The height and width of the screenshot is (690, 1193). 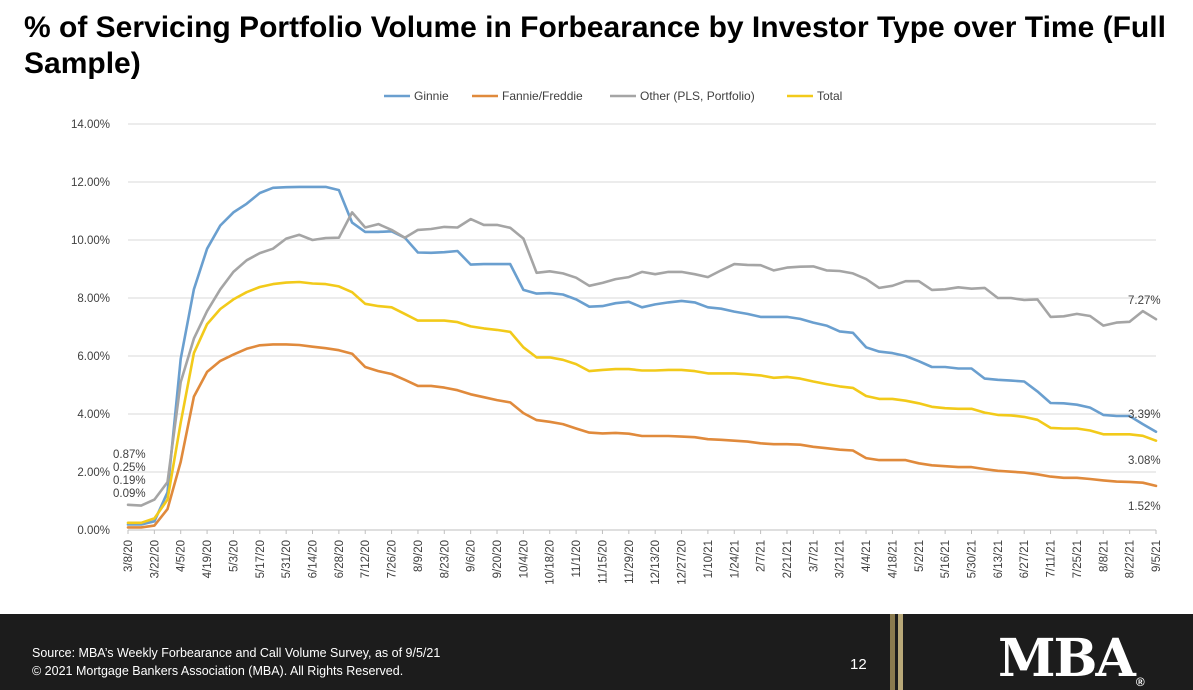 What do you see at coordinates (234, 556) in the screenshot?
I see `x-tick-label: 5/3/20` at bounding box center [234, 556].